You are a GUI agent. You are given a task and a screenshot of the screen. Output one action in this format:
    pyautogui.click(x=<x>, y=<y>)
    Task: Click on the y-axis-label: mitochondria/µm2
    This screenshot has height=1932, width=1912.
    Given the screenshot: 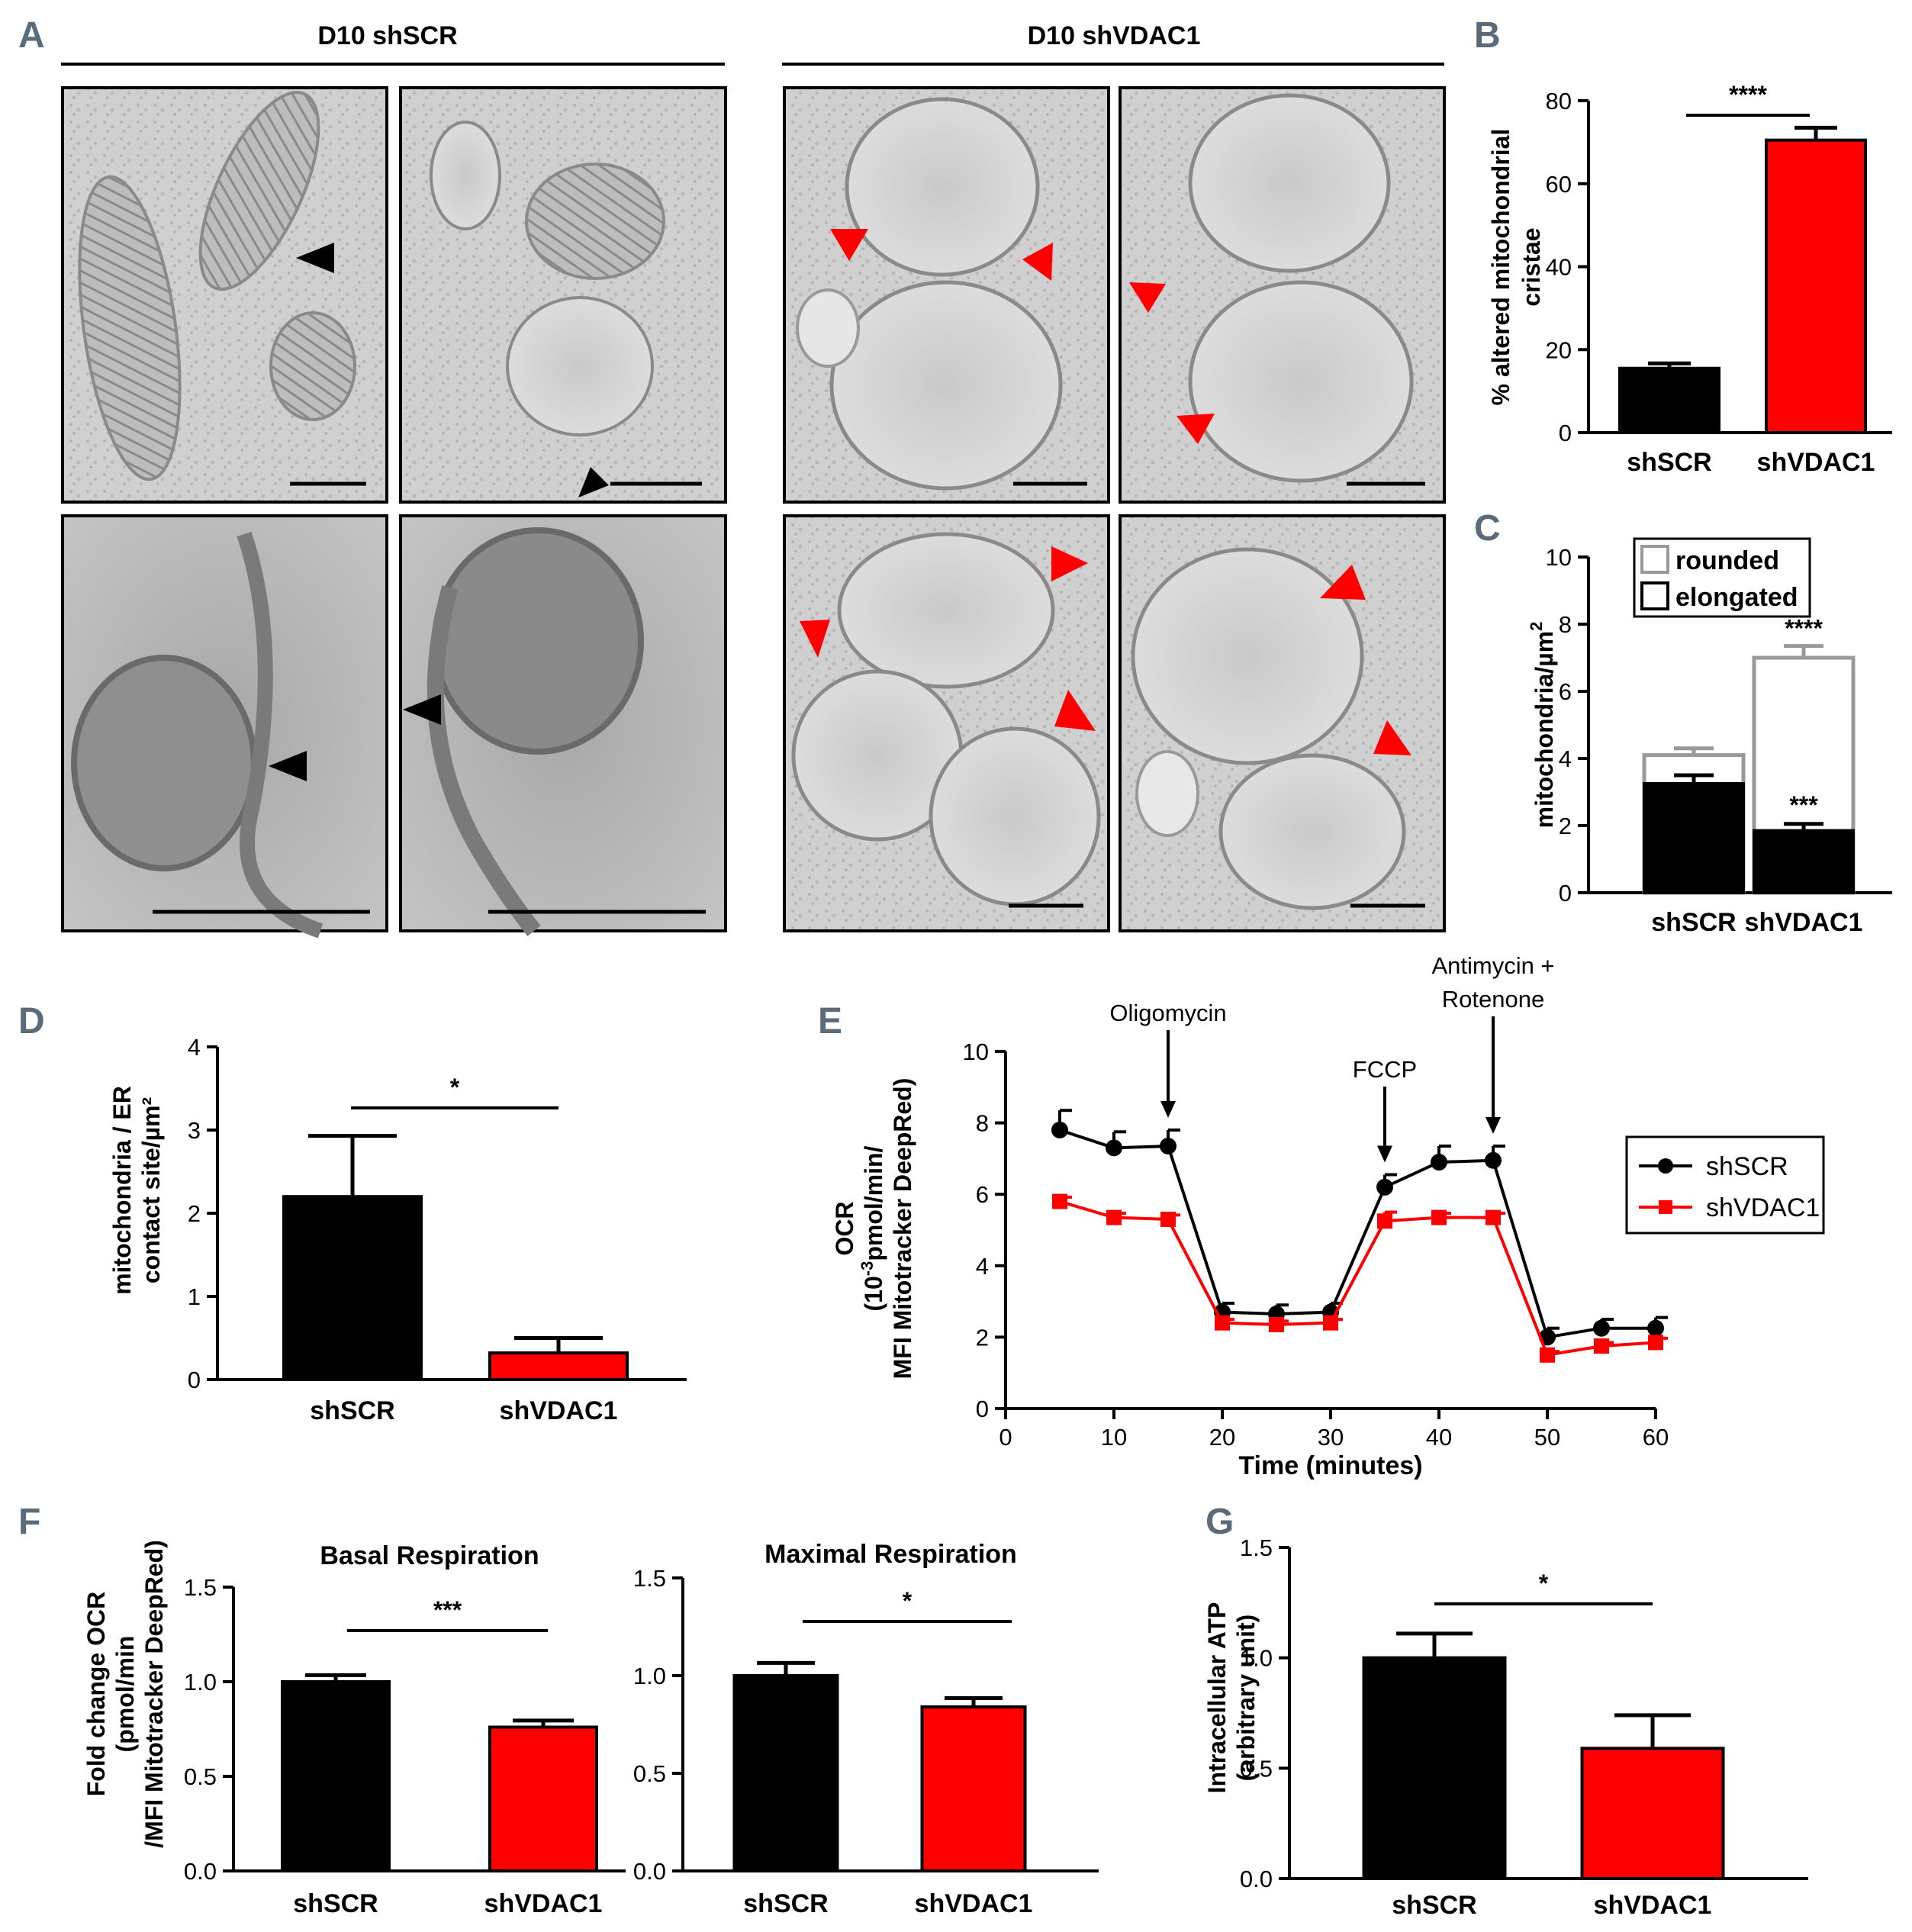 What is the action you would take?
    pyautogui.click(x=1542, y=725)
    